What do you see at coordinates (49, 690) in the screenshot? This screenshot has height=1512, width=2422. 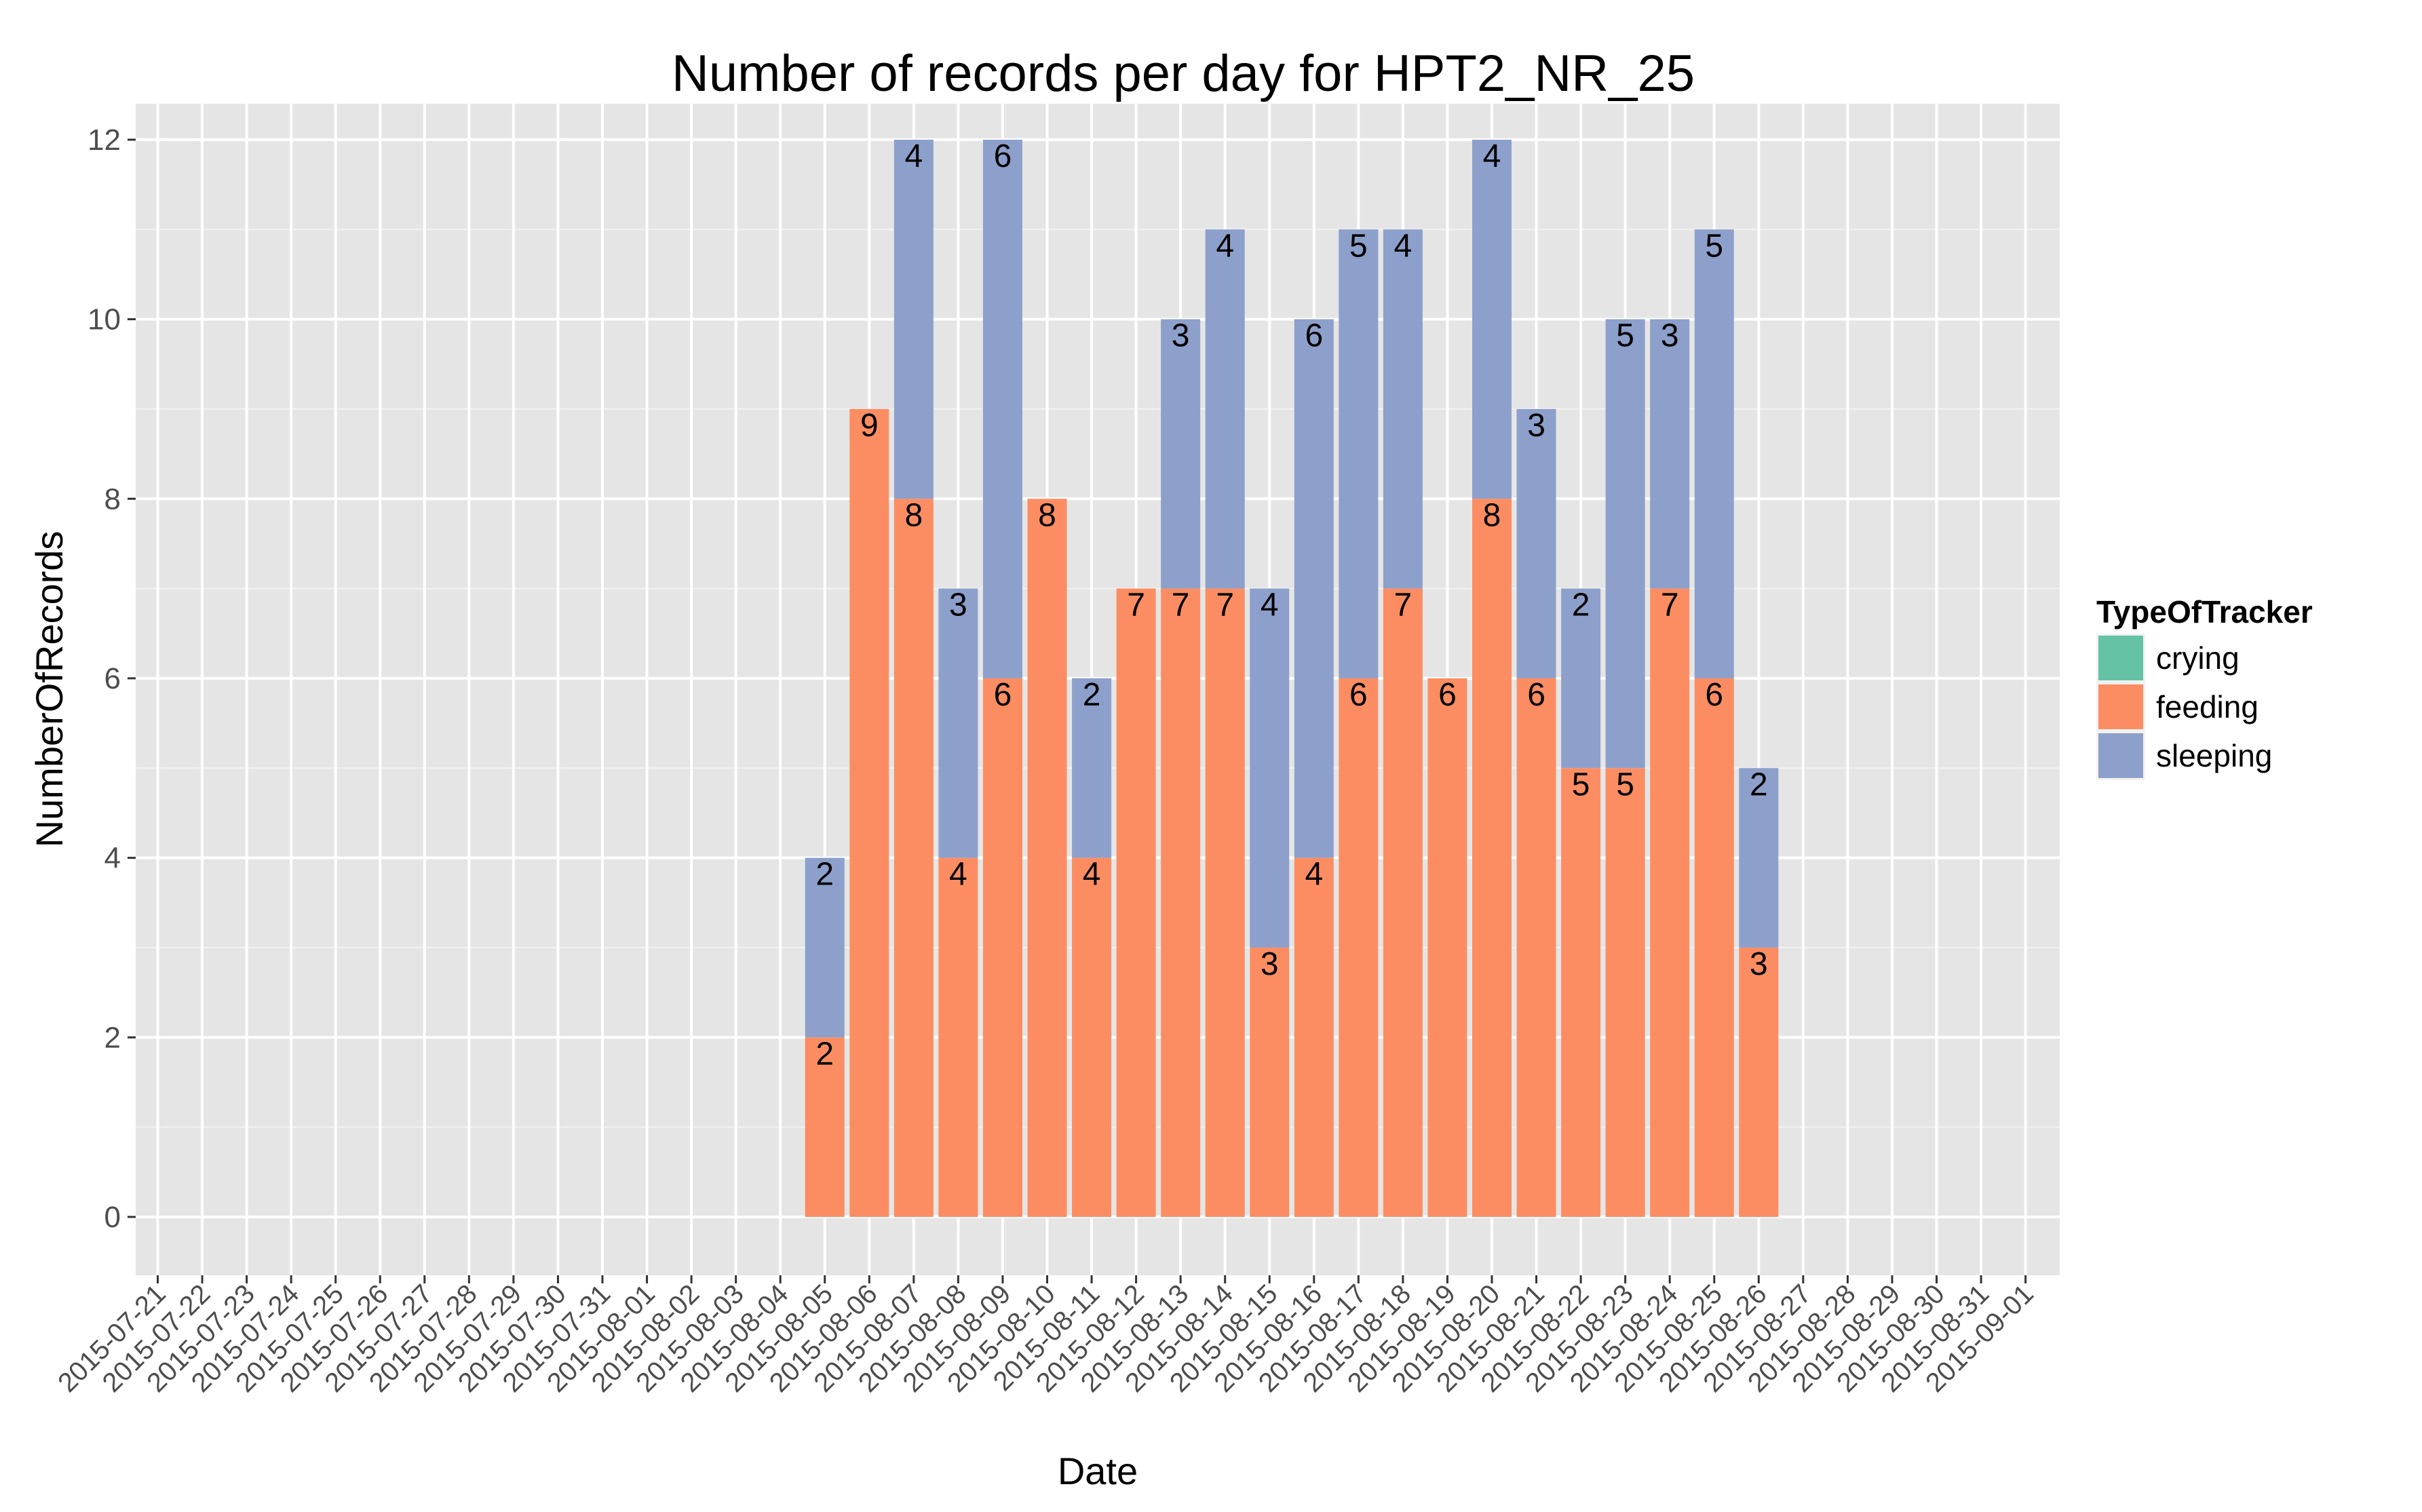 I see `y-axis-title: NumberOfRecords` at bounding box center [49, 690].